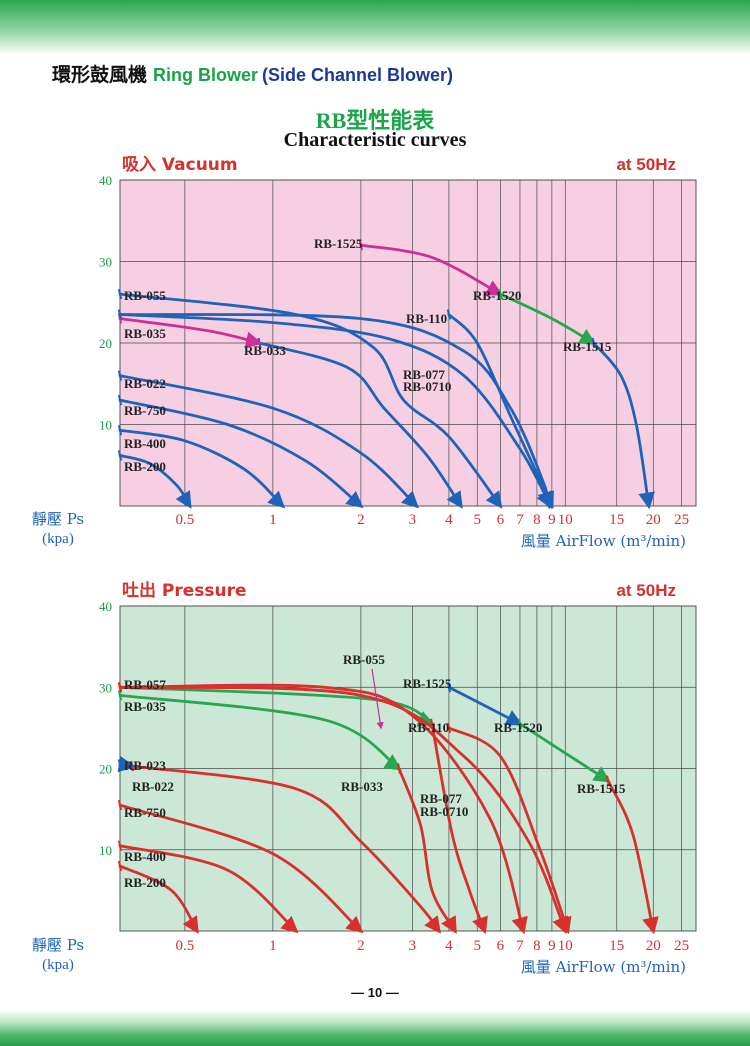  I want to click on series-label-rb-023: RB-023, so click(145, 765).